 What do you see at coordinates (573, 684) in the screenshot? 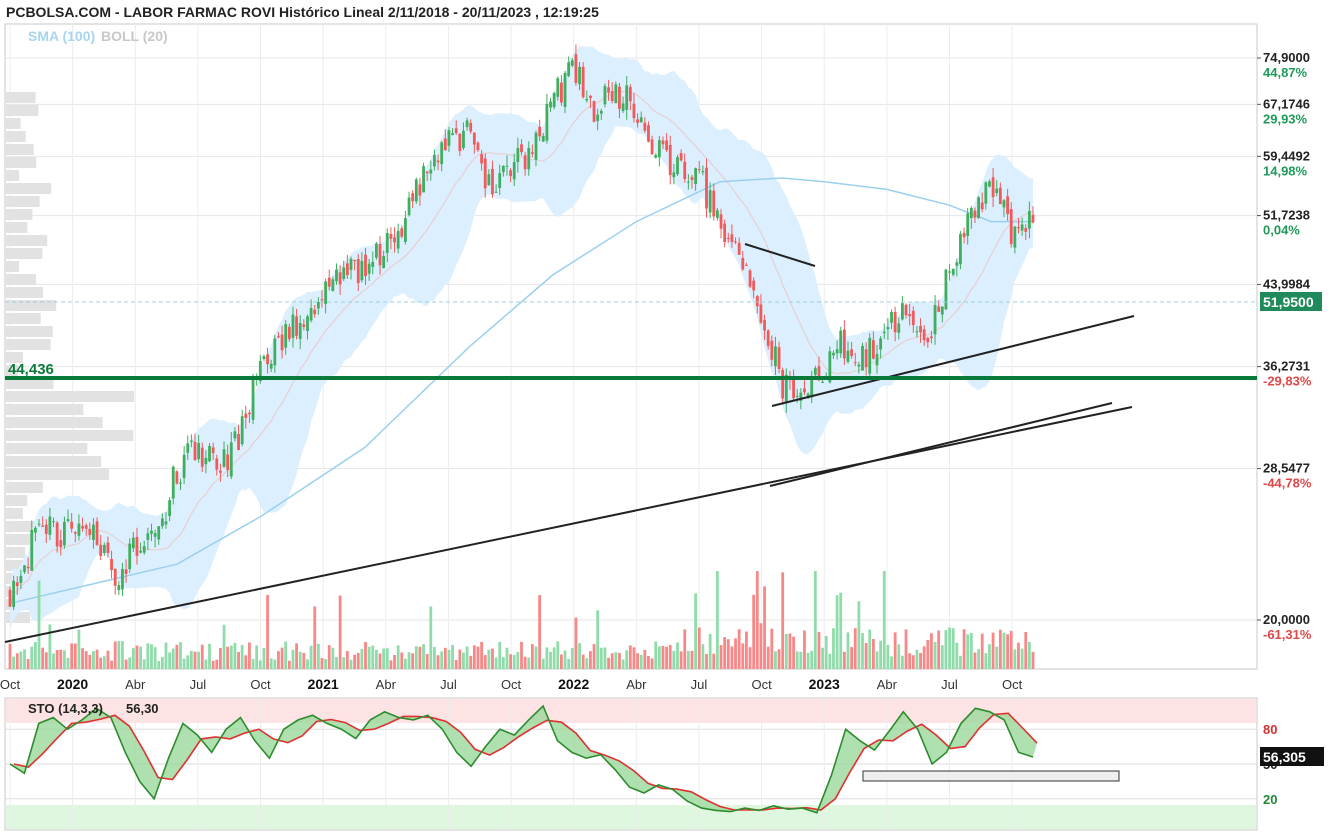
I see `x-tick-label: 2022` at bounding box center [573, 684].